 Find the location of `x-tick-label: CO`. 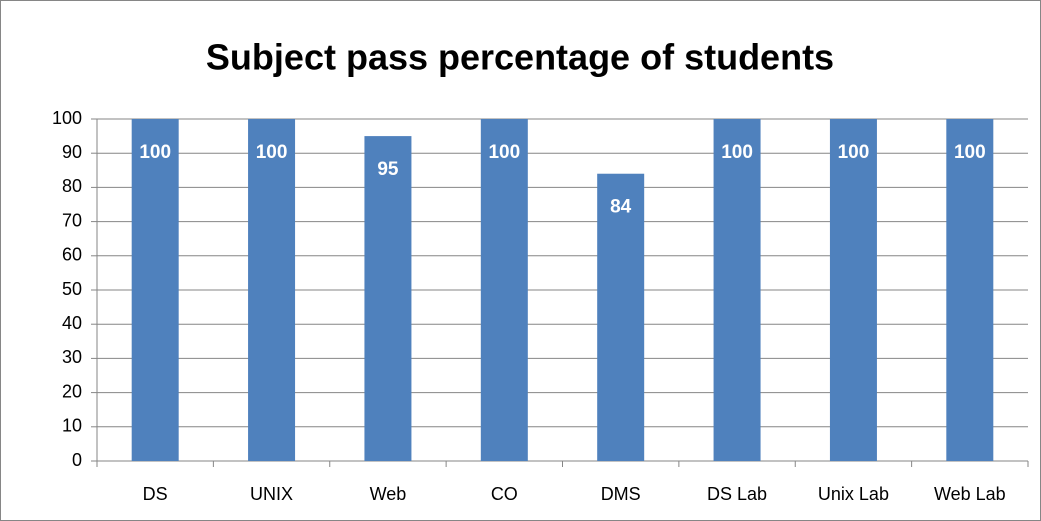

x-tick-label: CO is located at coordinates (504, 494).